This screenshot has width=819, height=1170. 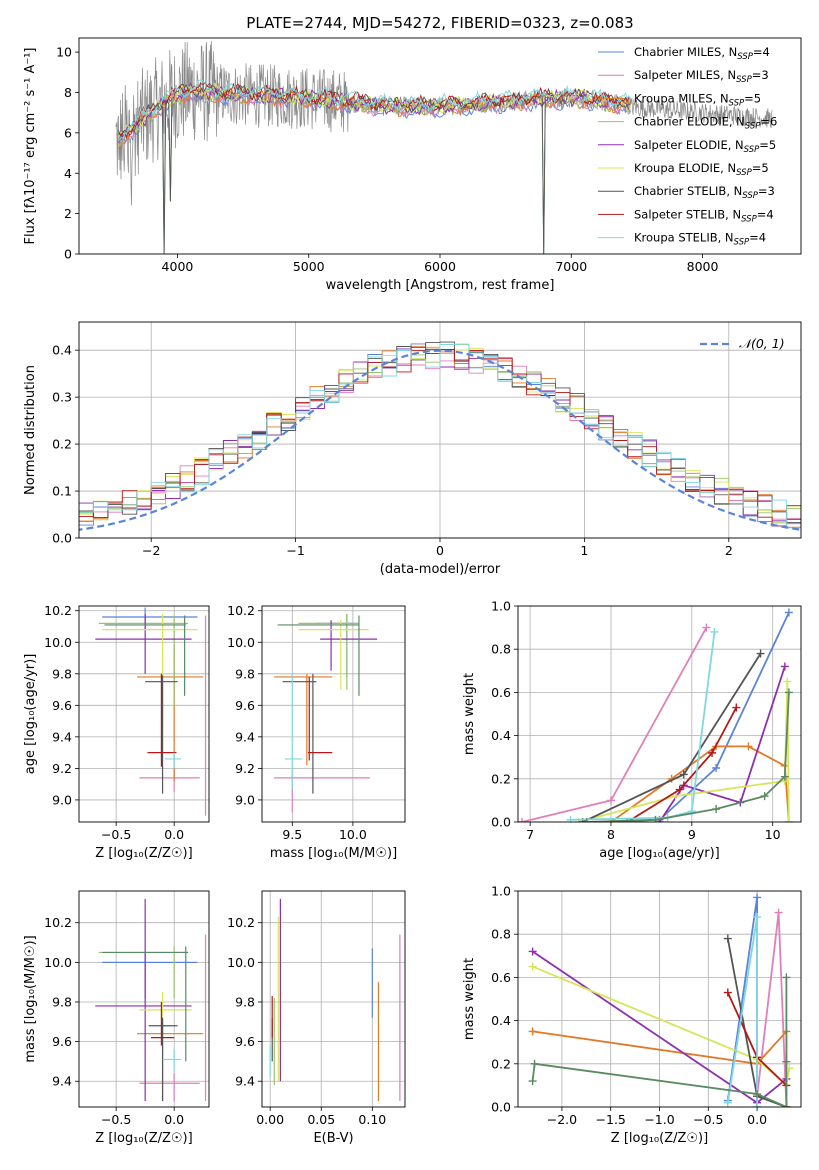 What do you see at coordinates (610, 800) in the screenshot?
I see `series-marker-salpeter_miles` at bounding box center [610, 800].